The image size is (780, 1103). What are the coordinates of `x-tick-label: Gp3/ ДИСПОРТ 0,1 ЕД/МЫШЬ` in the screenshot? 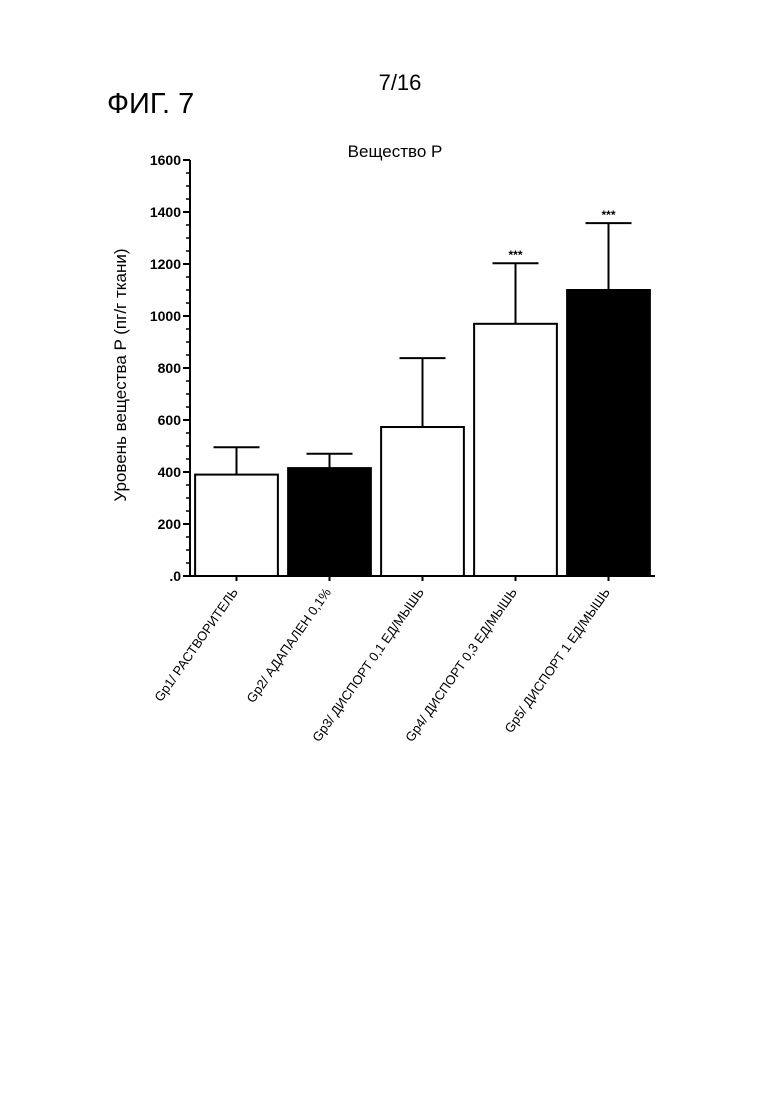 It's located at (368, 664).